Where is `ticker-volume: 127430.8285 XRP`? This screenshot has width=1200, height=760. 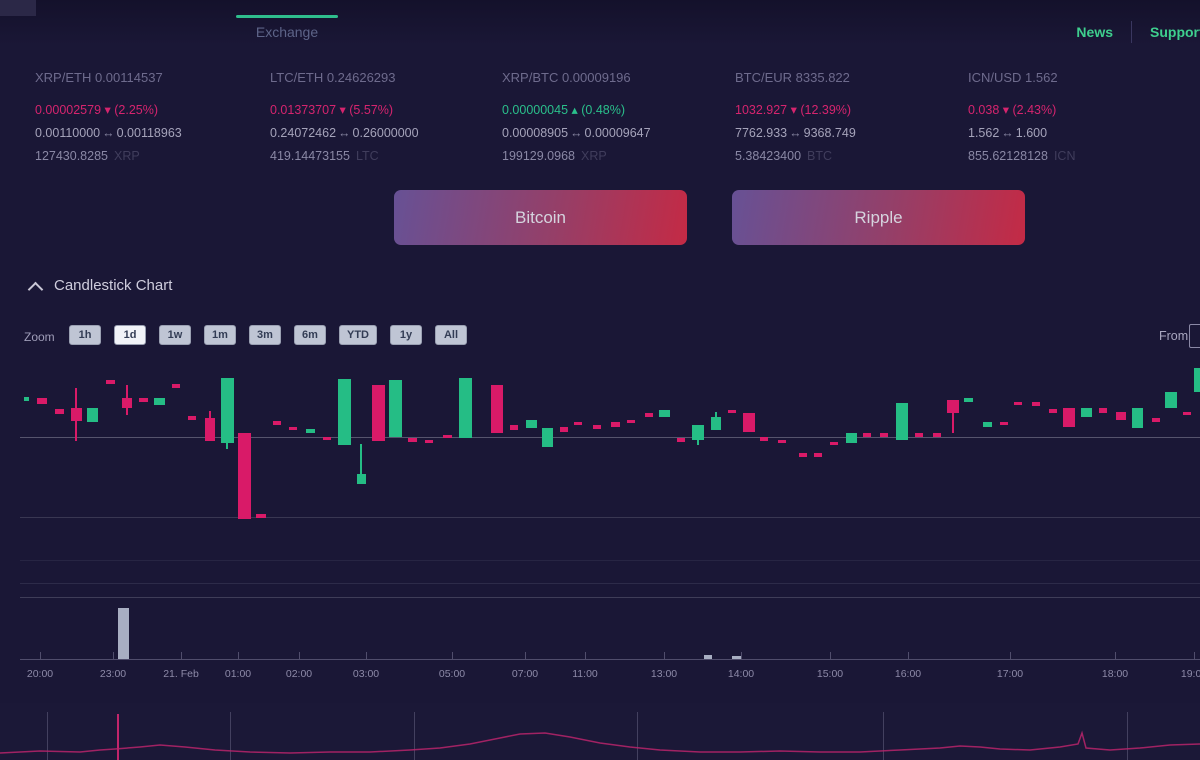
ticker-volume: 127430.8285 XRP is located at coordinates (87, 156).